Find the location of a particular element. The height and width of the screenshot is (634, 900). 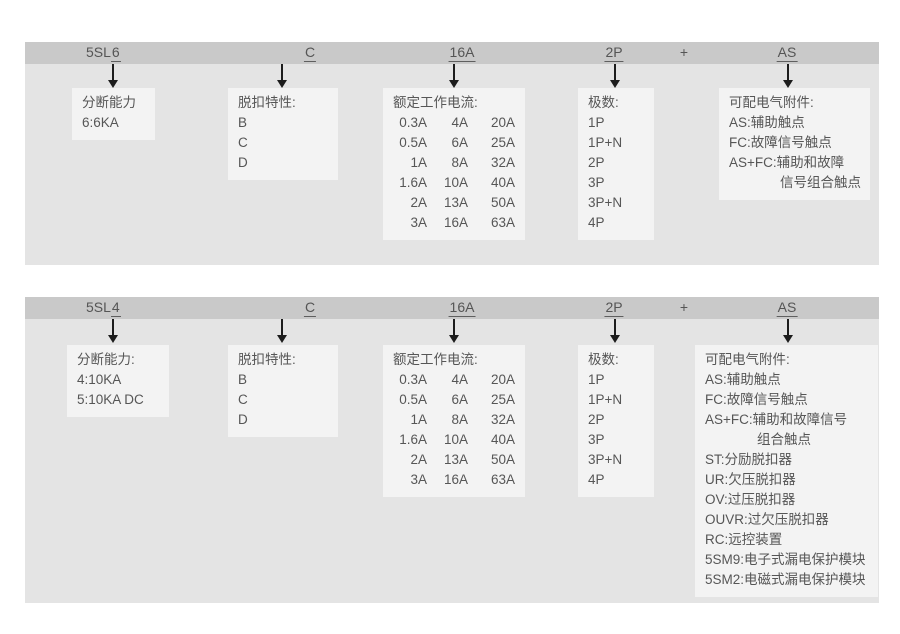

box-line: 6:6KA is located at coordinates (100, 122).